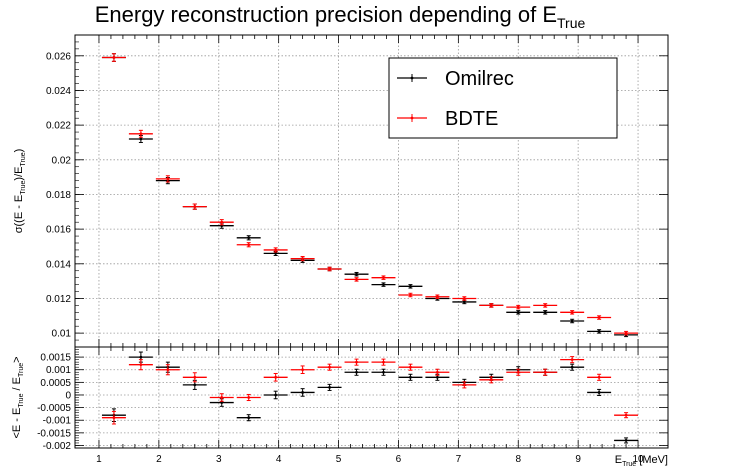 This screenshot has height=475, width=746. Describe the element at coordinates (618, 460) in the screenshot. I see `x-axis-label-main: E` at that location.